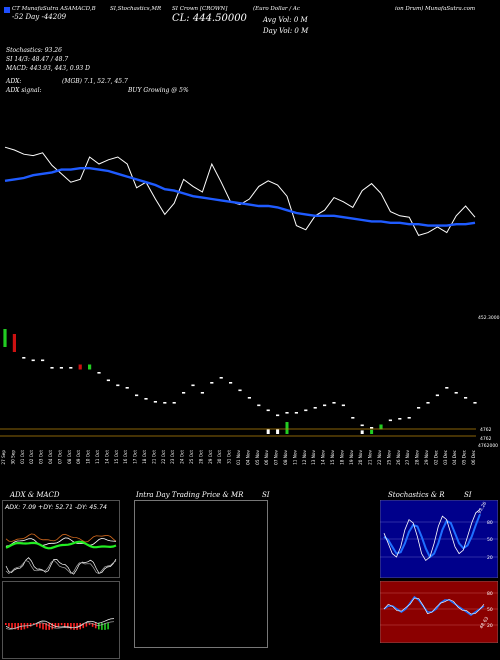 The image size is (500, 660). Describe the element at coordinates (7, 10) in the screenshot. I see `legend-square` at that location.